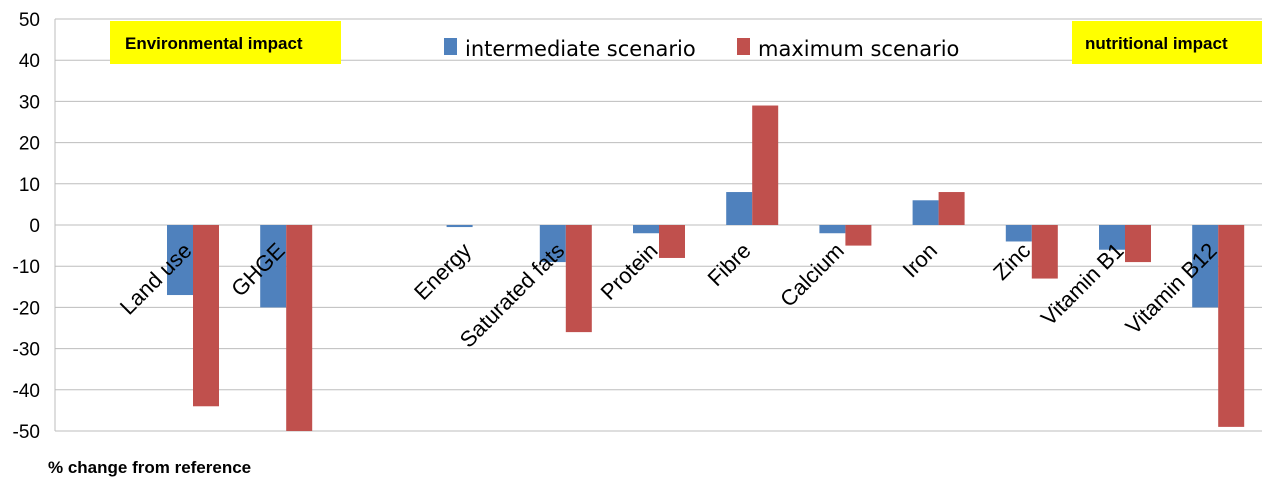  I want to click on legend-label-intermediate: intermediate scenario, so click(580, 49).